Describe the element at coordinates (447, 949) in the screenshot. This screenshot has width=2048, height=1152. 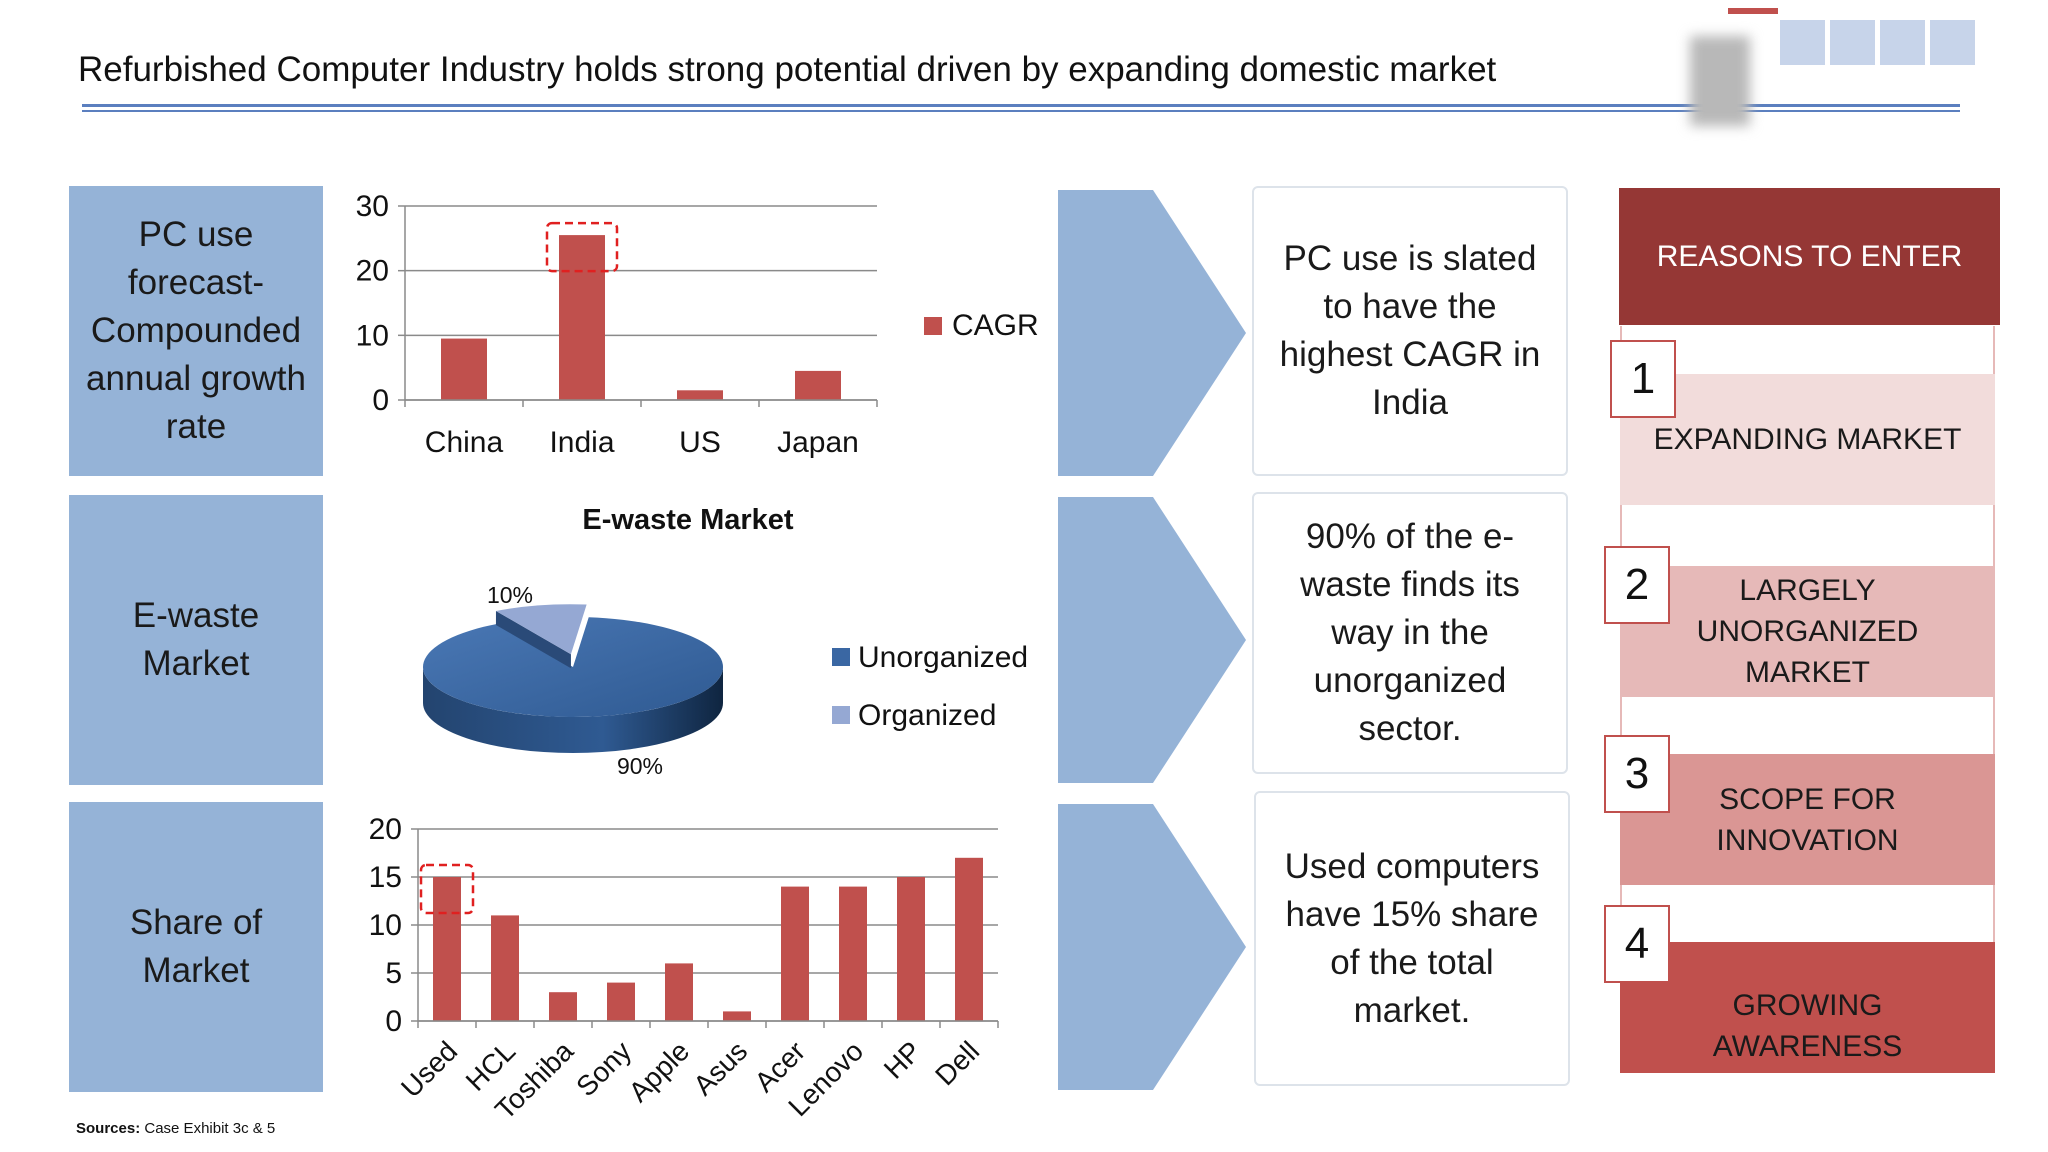
I see `bar-used` at that location.